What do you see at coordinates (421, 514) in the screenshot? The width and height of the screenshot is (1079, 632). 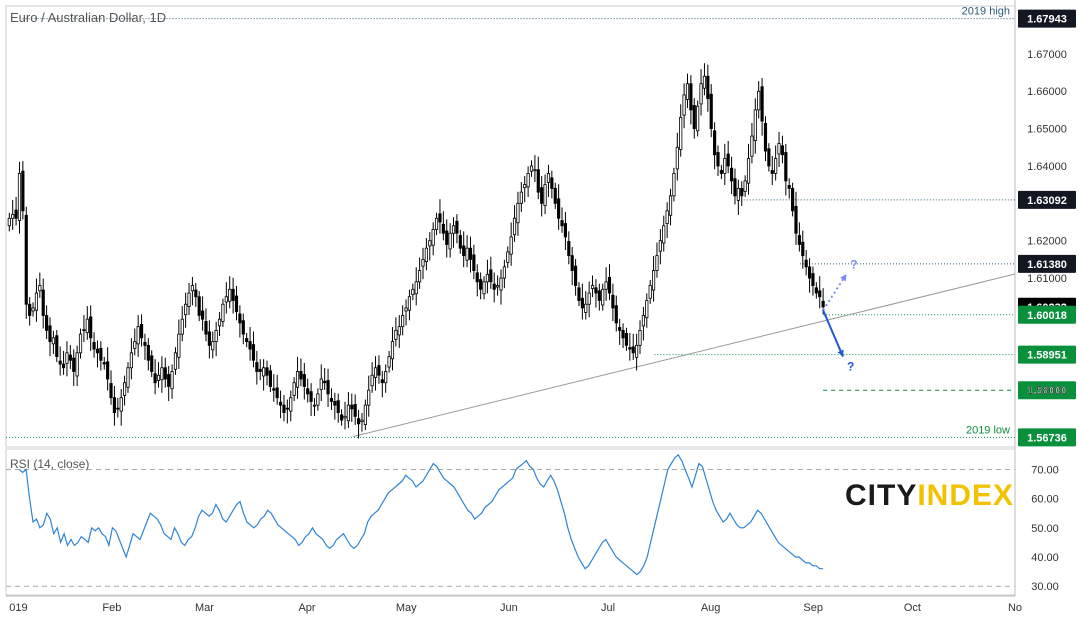 I see `rsi-line` at bounding box center [421, 514].